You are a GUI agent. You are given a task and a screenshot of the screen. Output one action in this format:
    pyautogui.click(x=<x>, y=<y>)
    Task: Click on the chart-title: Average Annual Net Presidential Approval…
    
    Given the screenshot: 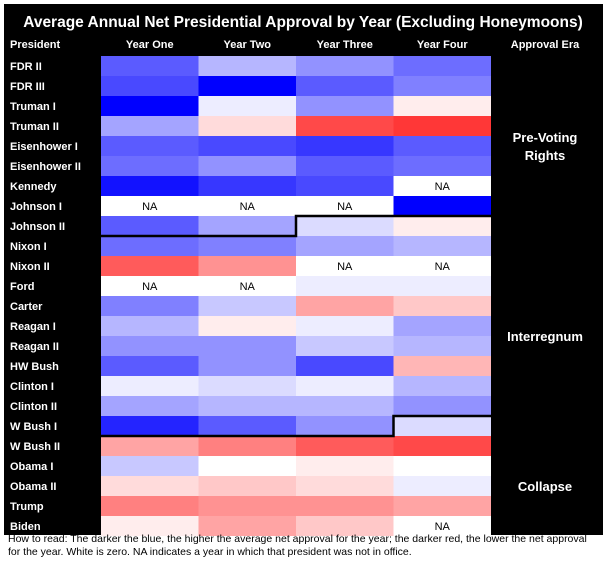 What is the action you would take?
    pyautogui.click(x=303, y=22)
    